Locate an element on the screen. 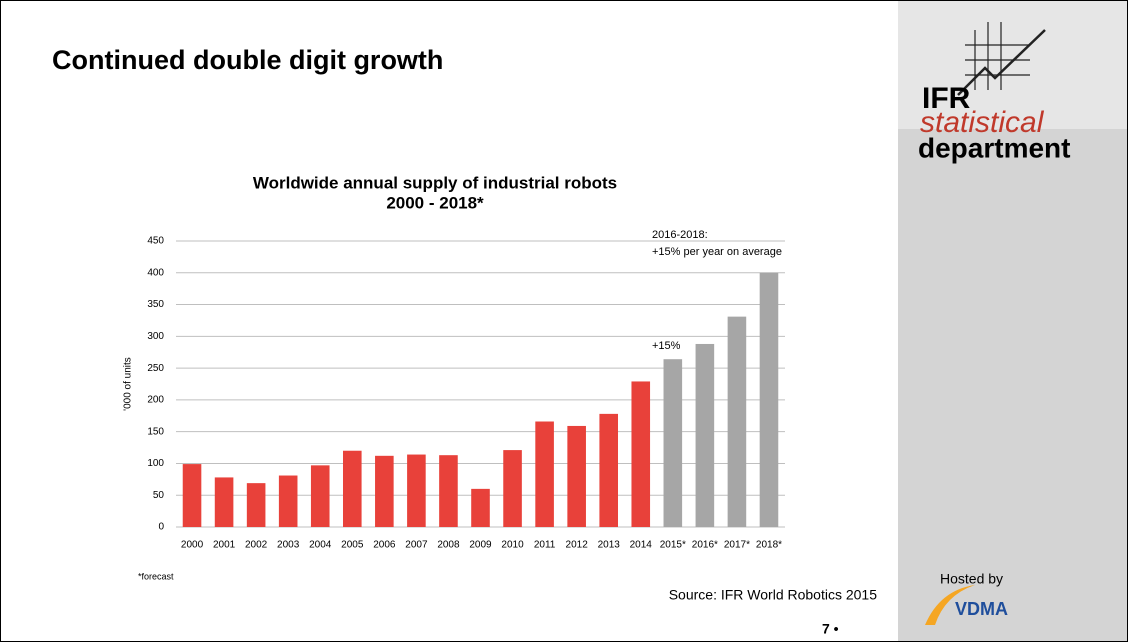 This screenshot has height=642, width=1128. x-tick-label: 2017* is located at coordinates (737, 545).